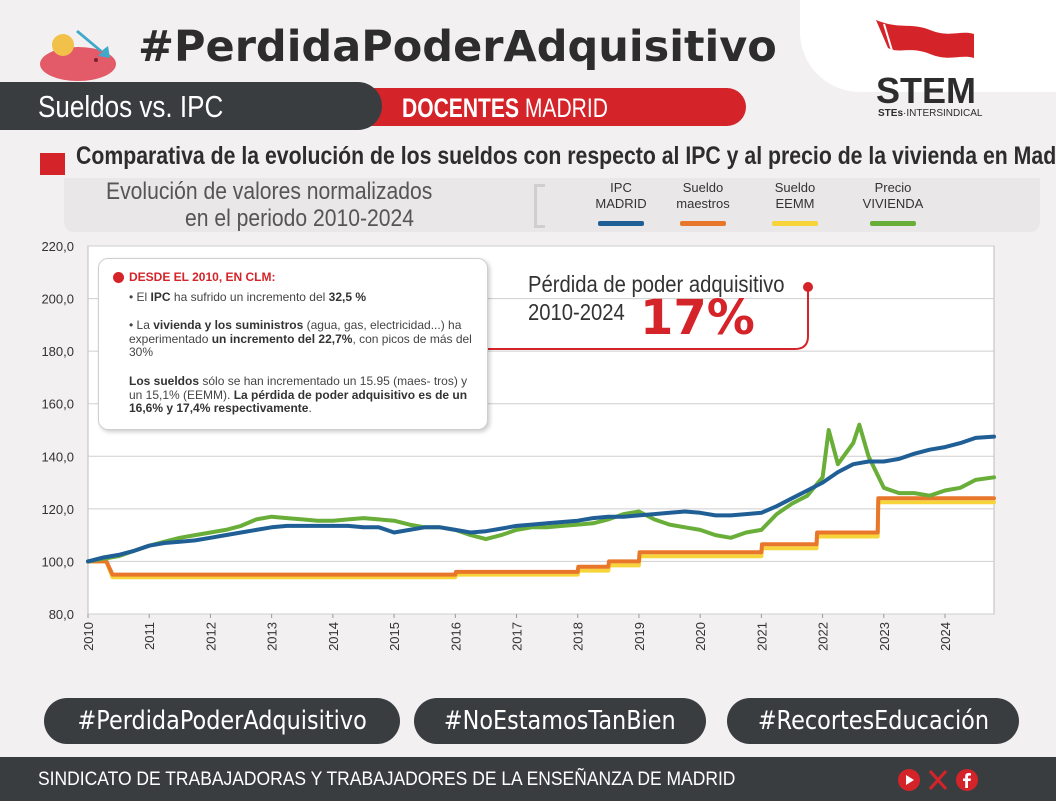 The image size is (1056, 801). What do you see at coordinates (57, 456) in the screenshot?
I see `y-tick-label: 140,0` at bounding box center [57, 456].